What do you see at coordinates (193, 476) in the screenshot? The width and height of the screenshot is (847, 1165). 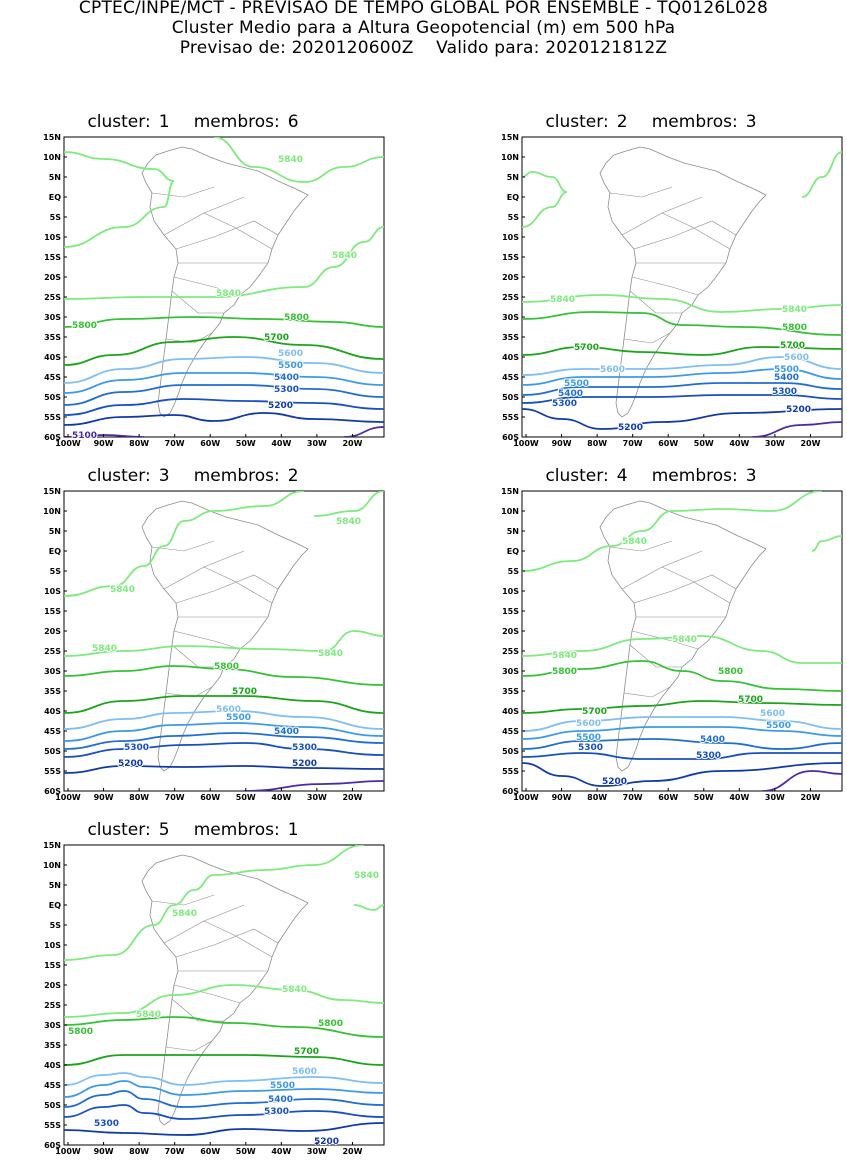 I see `panel-title: cluster: 3 membros: 2` at bounding box center [193, 476].